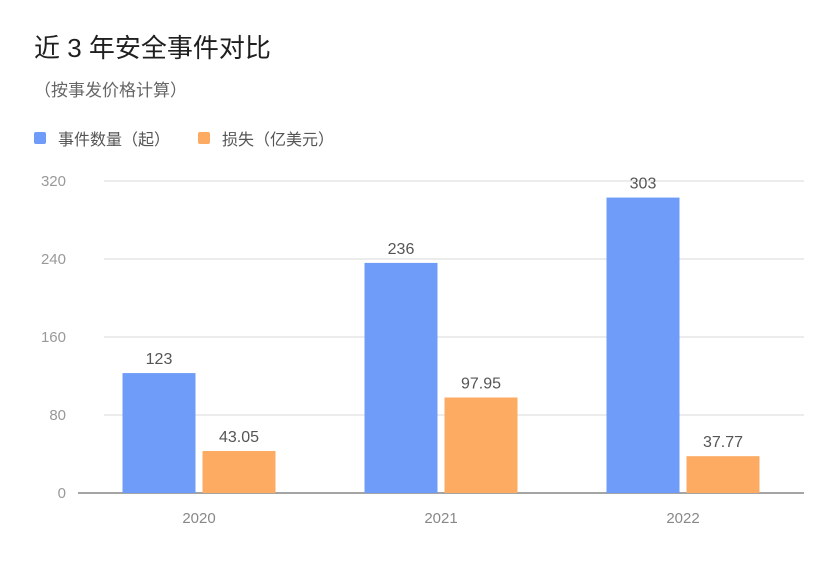 This screenshot has height=564, width=840. I want to click on legend-swatch-losses, so click(204, 138).